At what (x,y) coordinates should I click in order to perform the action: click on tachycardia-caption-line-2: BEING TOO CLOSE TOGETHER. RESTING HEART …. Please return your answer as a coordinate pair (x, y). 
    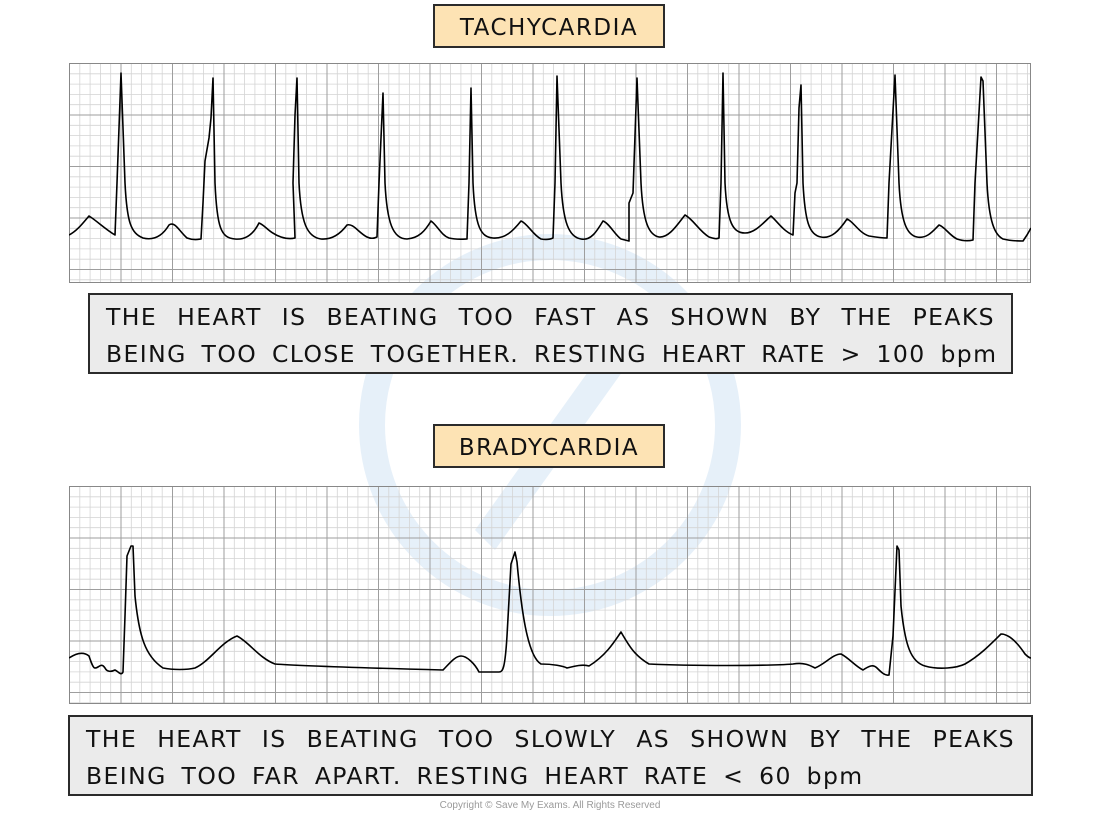
    Looking at the image, I should click on (552, 354).